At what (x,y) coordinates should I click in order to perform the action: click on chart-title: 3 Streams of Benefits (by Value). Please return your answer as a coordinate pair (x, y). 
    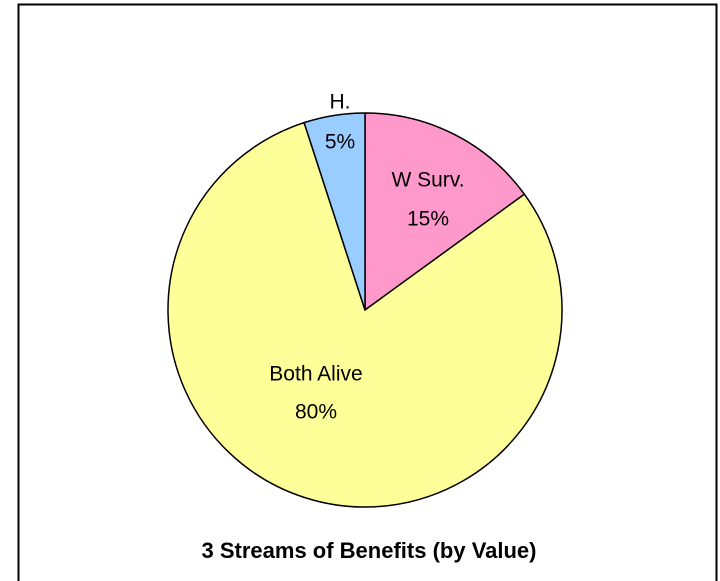
    Looking at the image, I should click on (369, 550).